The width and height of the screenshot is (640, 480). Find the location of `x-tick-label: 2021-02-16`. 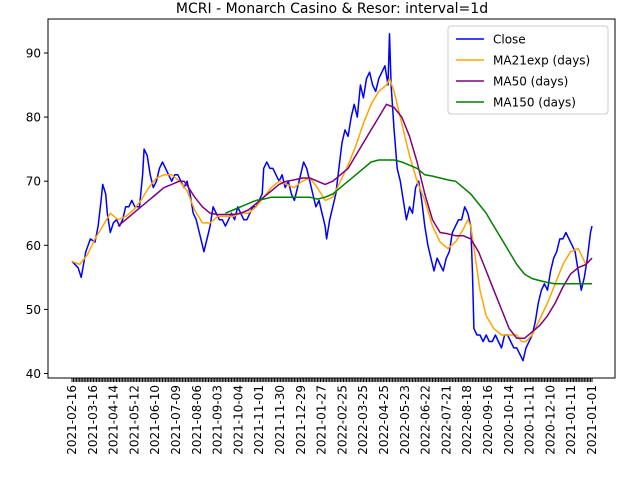

x-tick-label: 2021-02-16 is located at coordinates (72, 420).